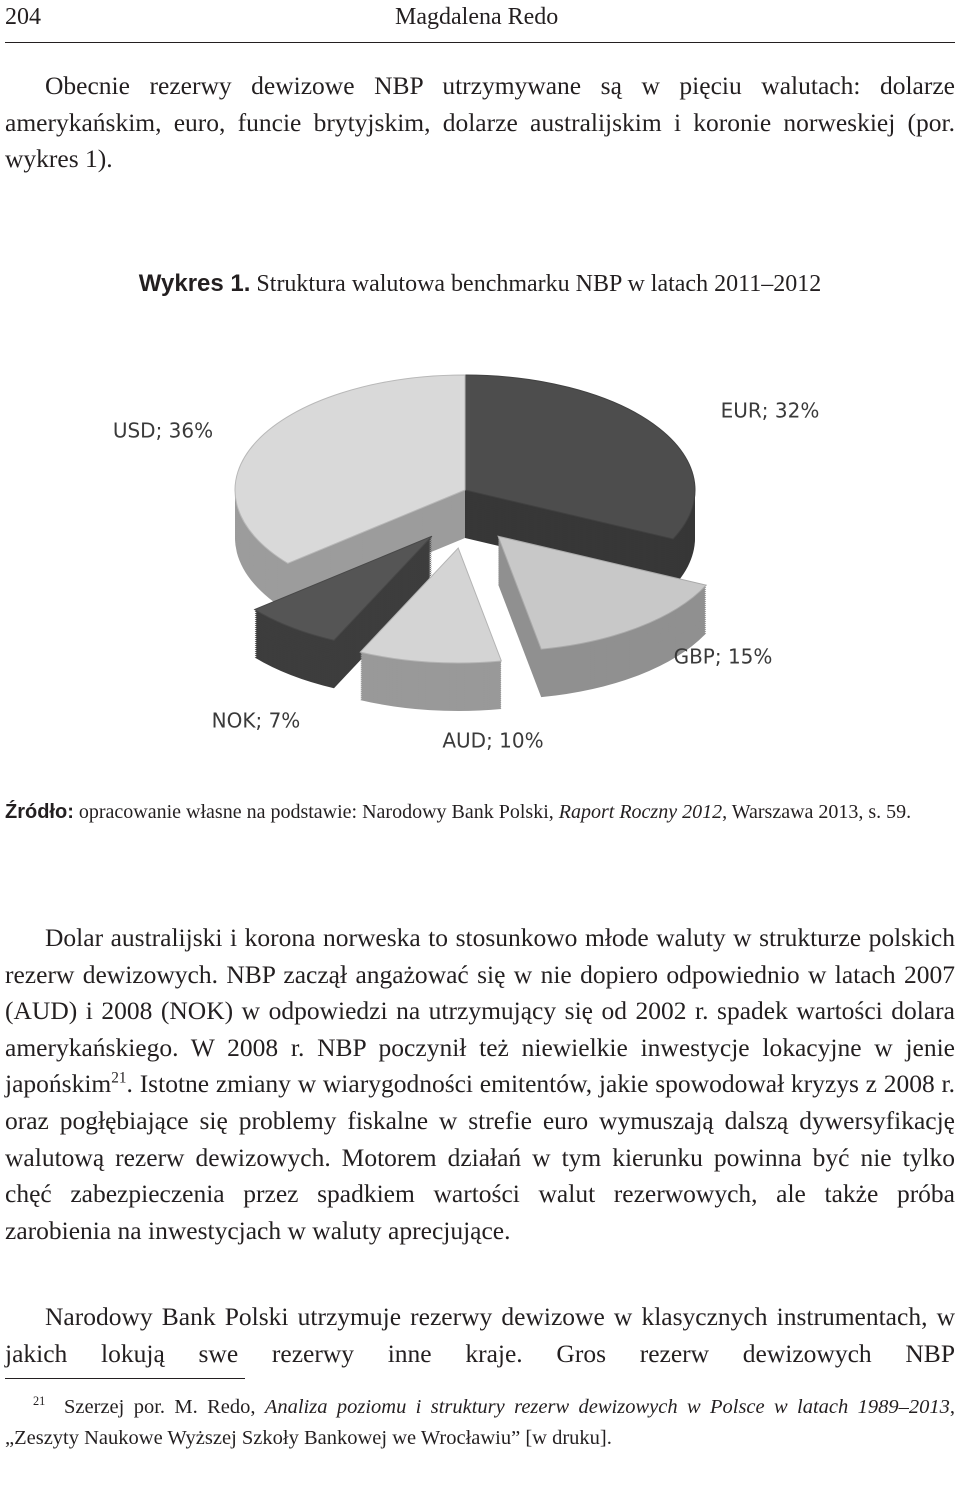 This screenshot has height=1489, width=960. What do you see at coordinates (477, 17) in the screenshot?
I see `running-author: Magdalena Redo` at bounding box center [477, 17].